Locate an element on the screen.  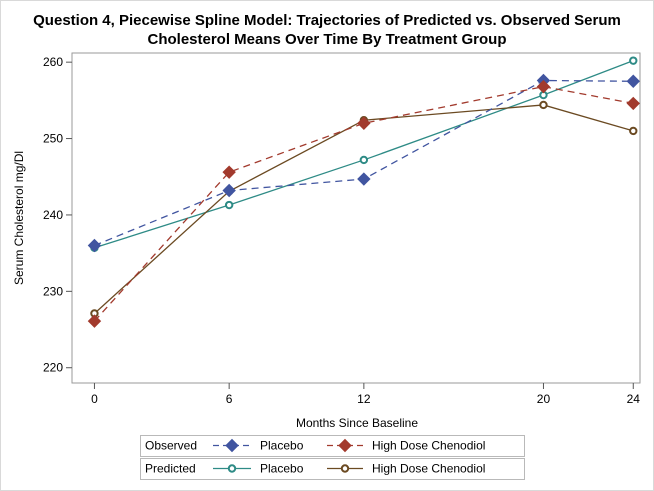
x-tick-label: 0 is located at coordinates (94, 399).